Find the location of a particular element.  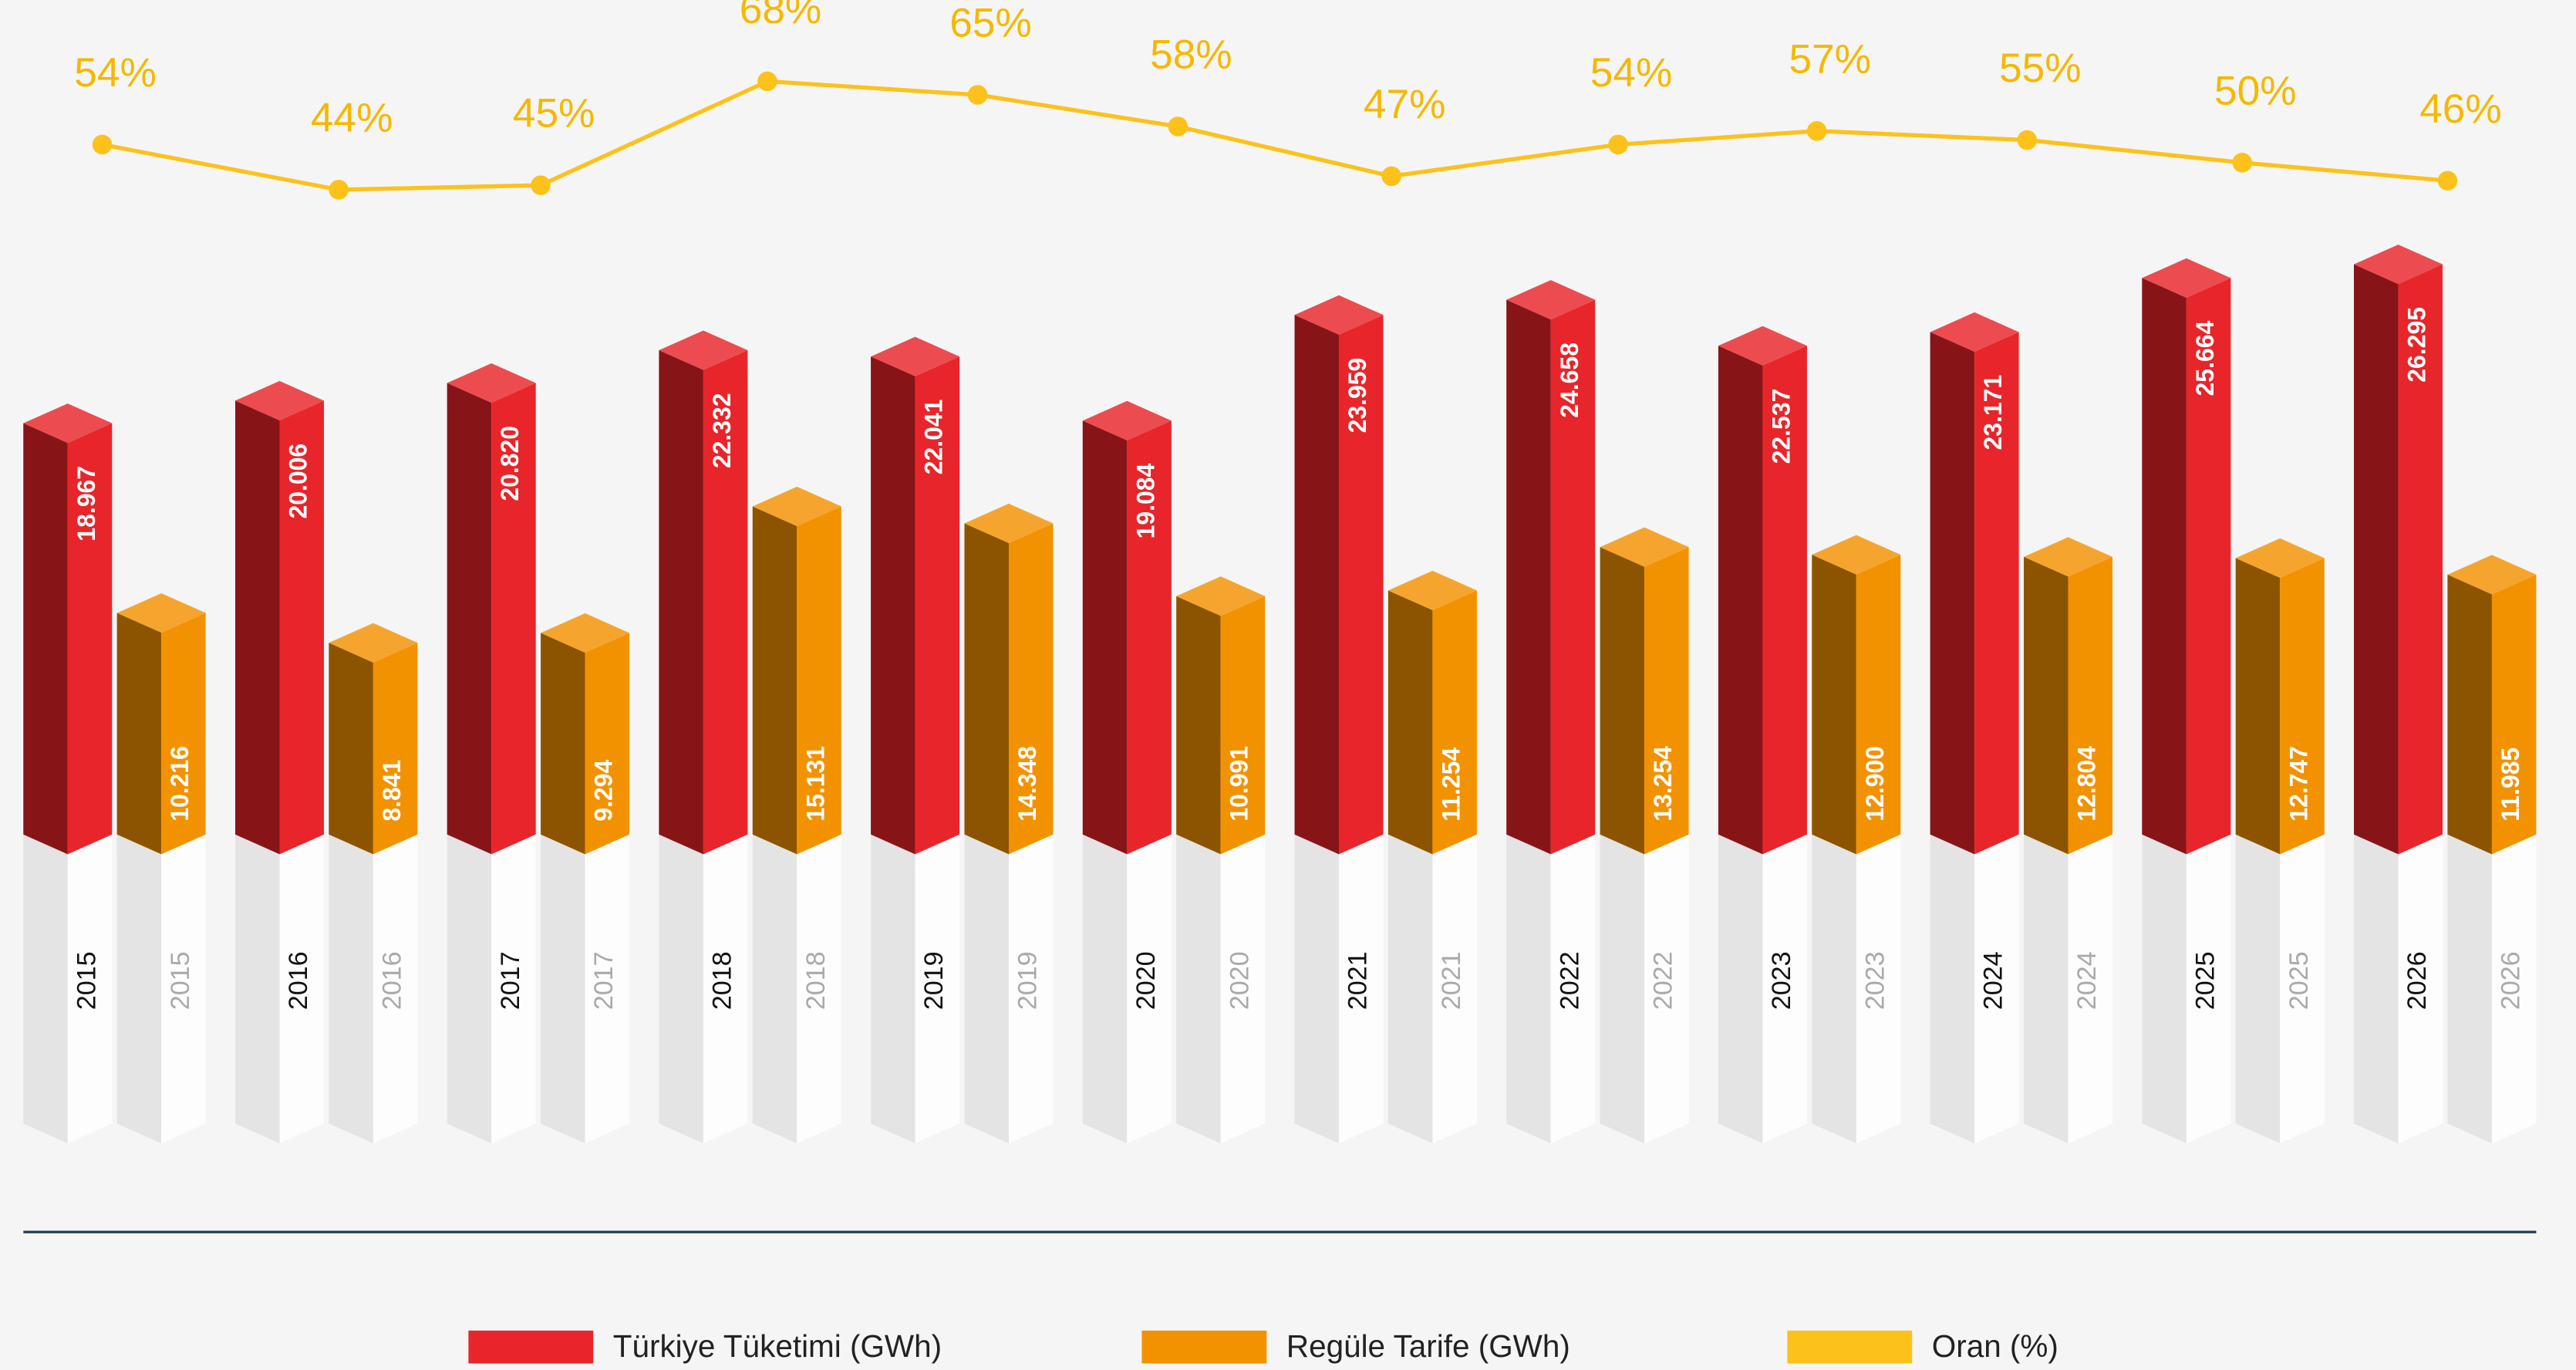

value-label: 14.348 is located at coordinates (1027, 784).